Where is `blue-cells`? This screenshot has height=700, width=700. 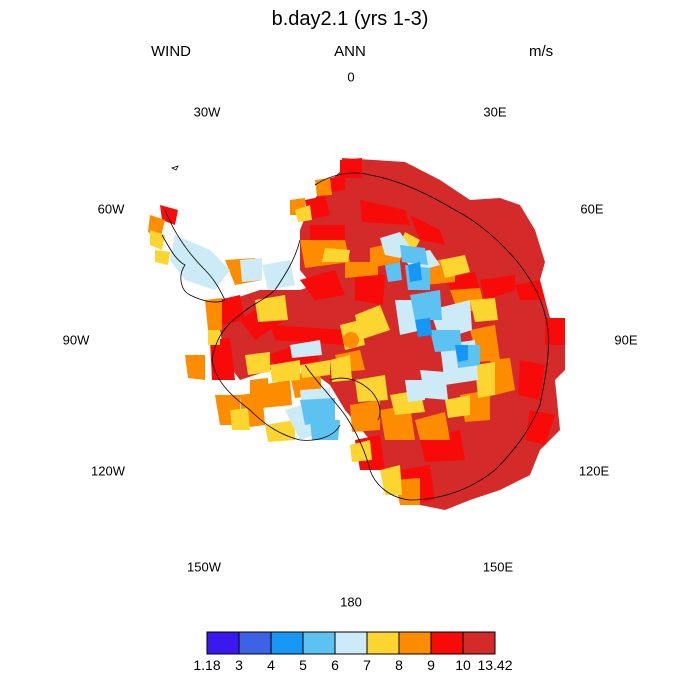 blue-cells is located at coordinates (438, 312).